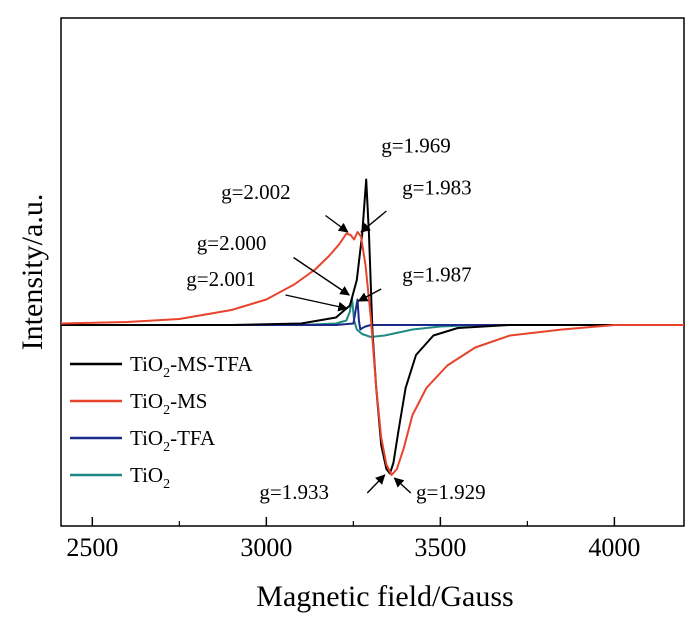 Image resolution: width=700 pixels, height=622 pixels. I want to click on legend-label: TiO2-MS-TFA, so click(191, 366).